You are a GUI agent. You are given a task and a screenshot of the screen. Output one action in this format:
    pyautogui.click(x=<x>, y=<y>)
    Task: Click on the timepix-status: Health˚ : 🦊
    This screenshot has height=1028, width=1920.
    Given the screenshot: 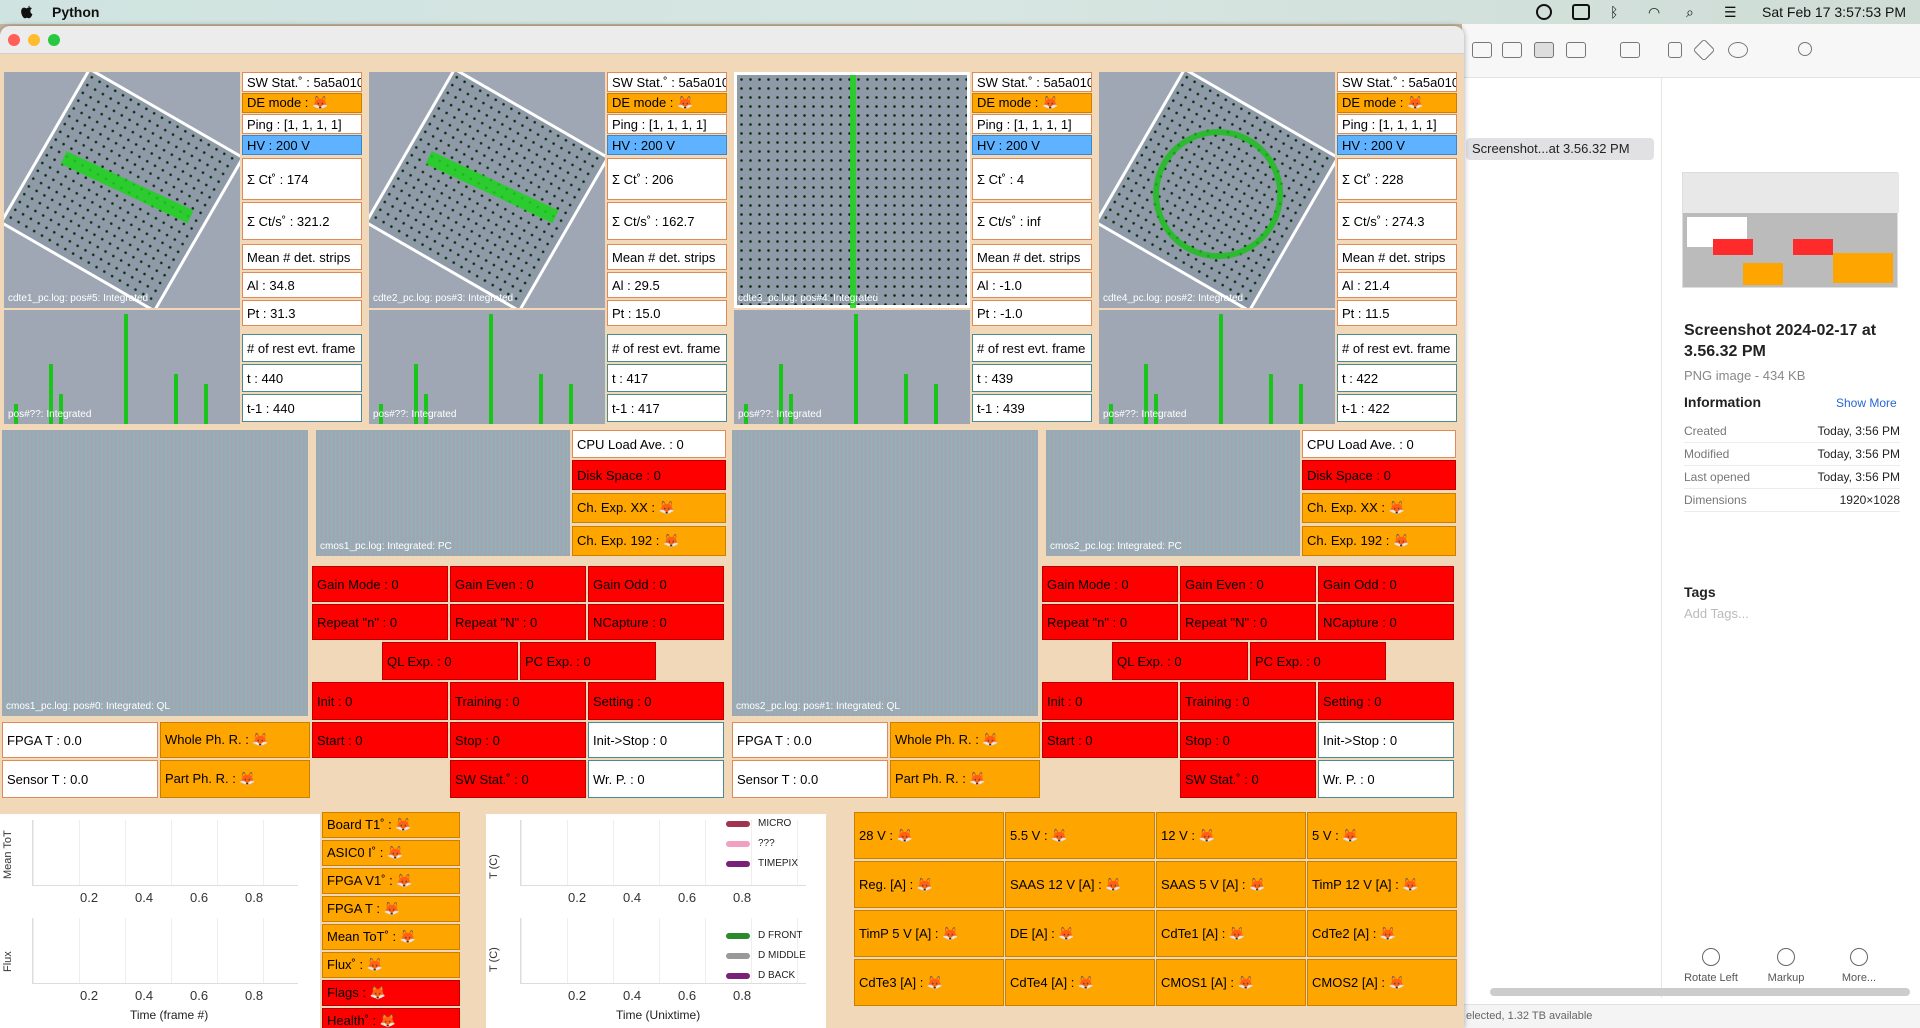 What is the action you would take?
    pyautogui.click(x=391, y=1018)
    